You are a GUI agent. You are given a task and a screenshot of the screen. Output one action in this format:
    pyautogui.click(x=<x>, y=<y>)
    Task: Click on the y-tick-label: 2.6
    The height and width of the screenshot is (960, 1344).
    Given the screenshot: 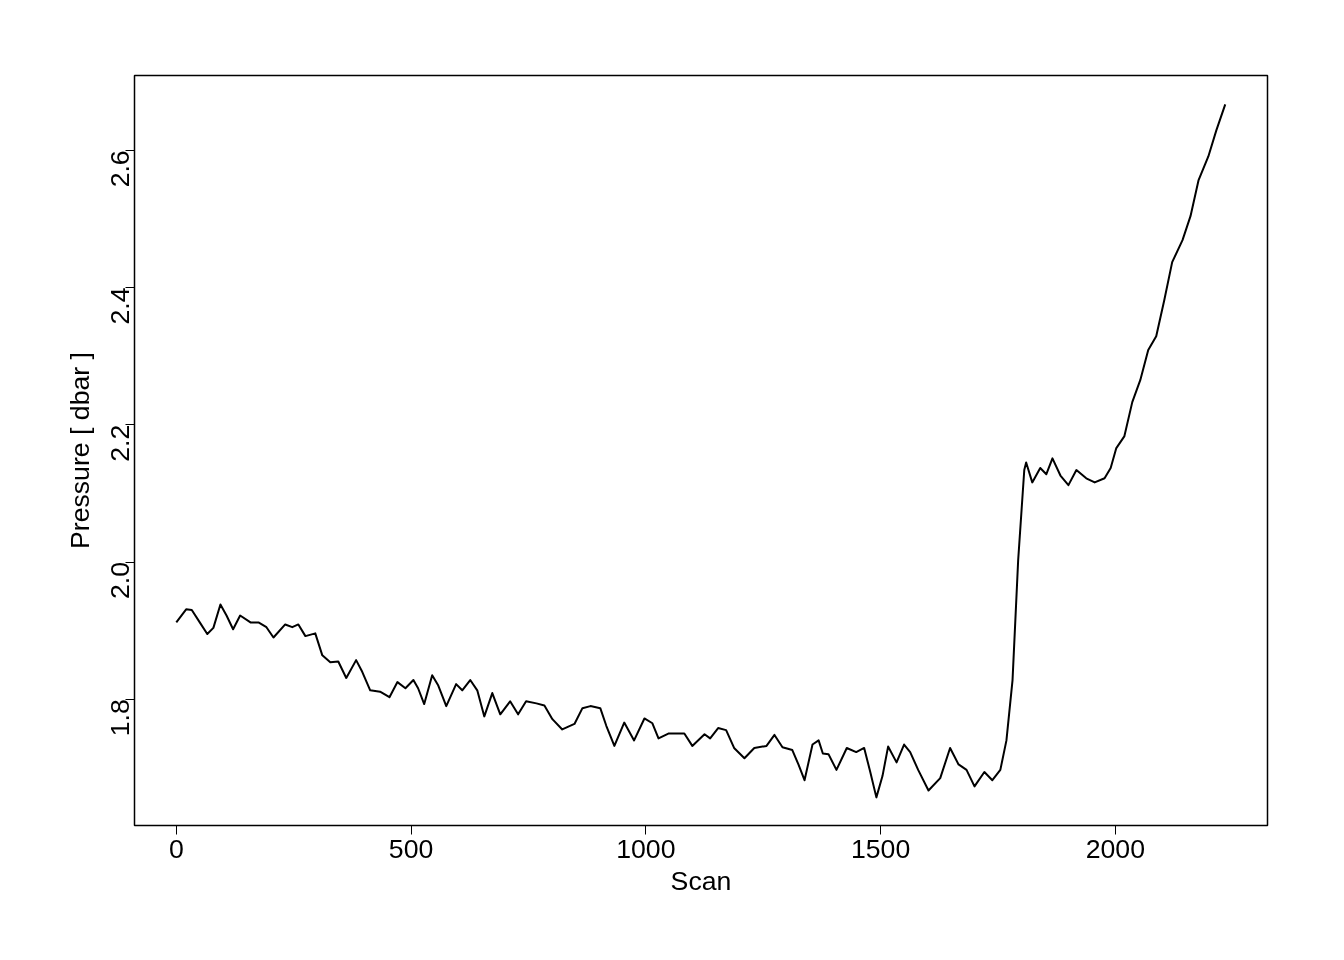 What is the action you would take?
    pyautogui.click(x=120, y=169)
    